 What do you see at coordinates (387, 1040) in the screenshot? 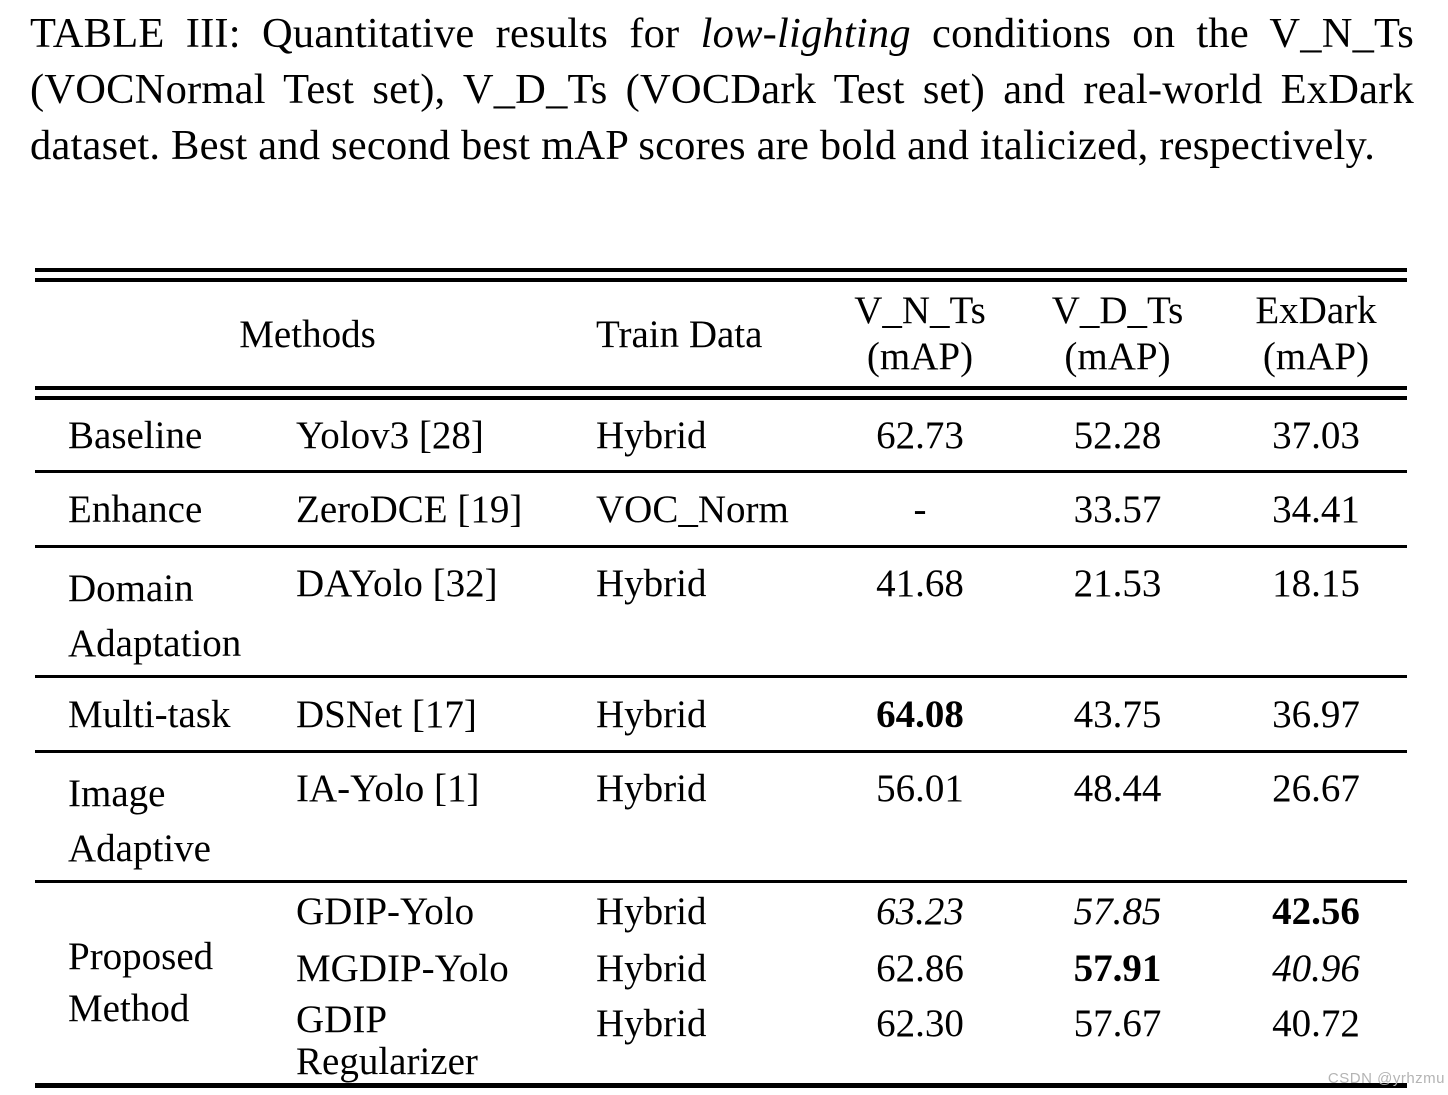
I see `cell-method: GDIP Regularizer` at bounding box center [387, 1040].